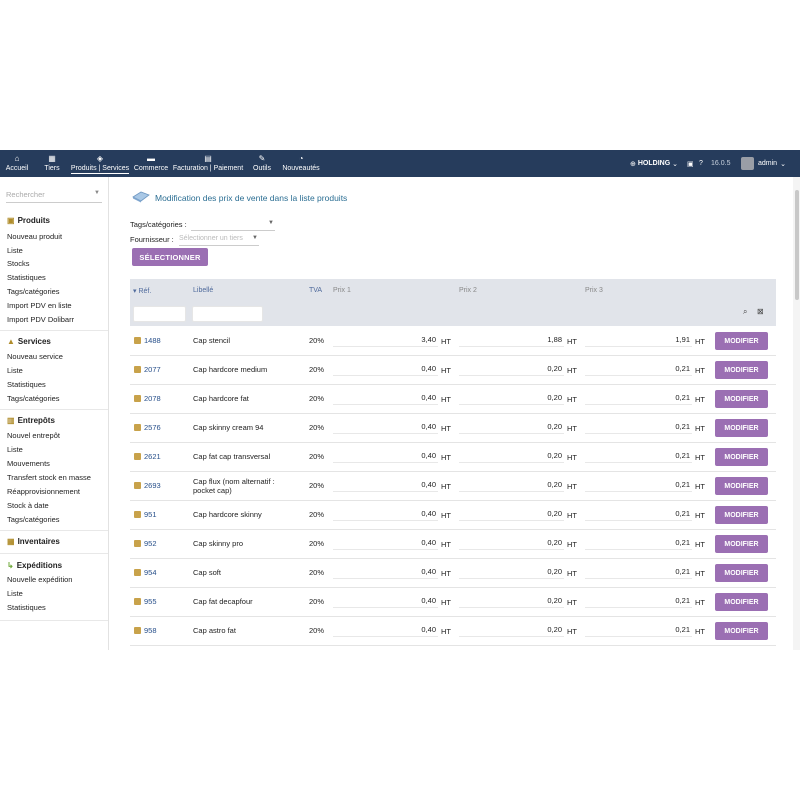 This screenshot has width=800, height=800. I want to click on clear-filter-icon: ⊠, so click(760, 311).